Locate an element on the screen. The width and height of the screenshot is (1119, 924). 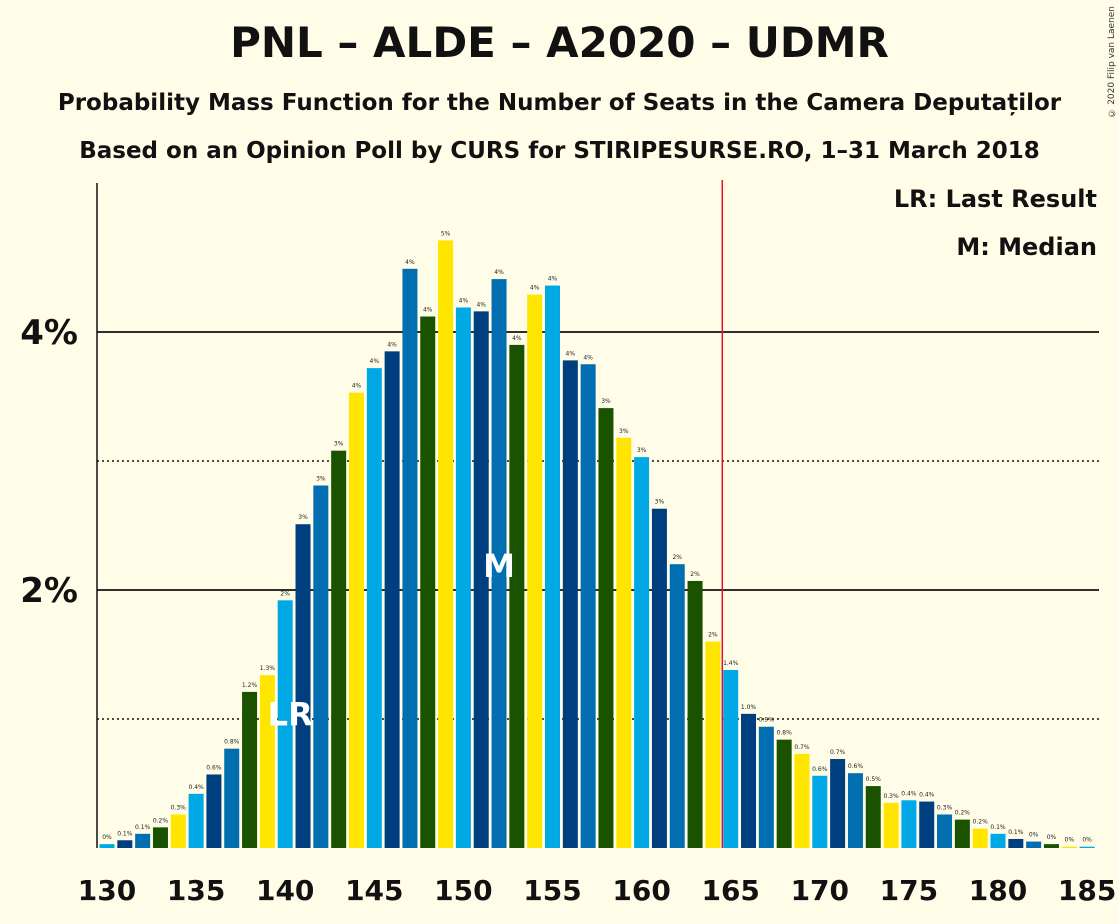
data-label: 5% is located at coordinates (446, 233).